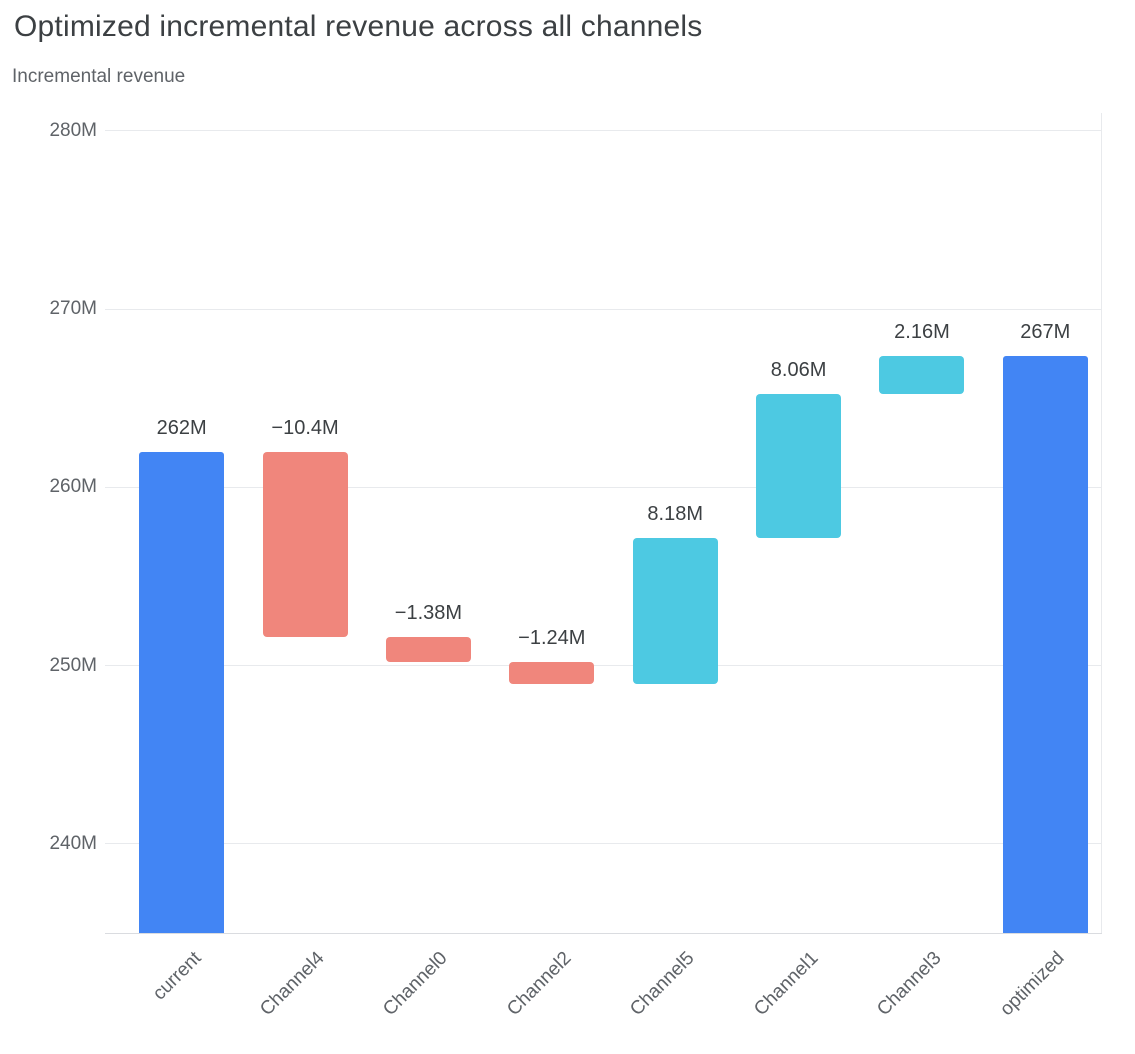  Describe the element at coordinates (428, 613) in the screenshot. I see `value-label-Channel0: −1.38M` at that location.